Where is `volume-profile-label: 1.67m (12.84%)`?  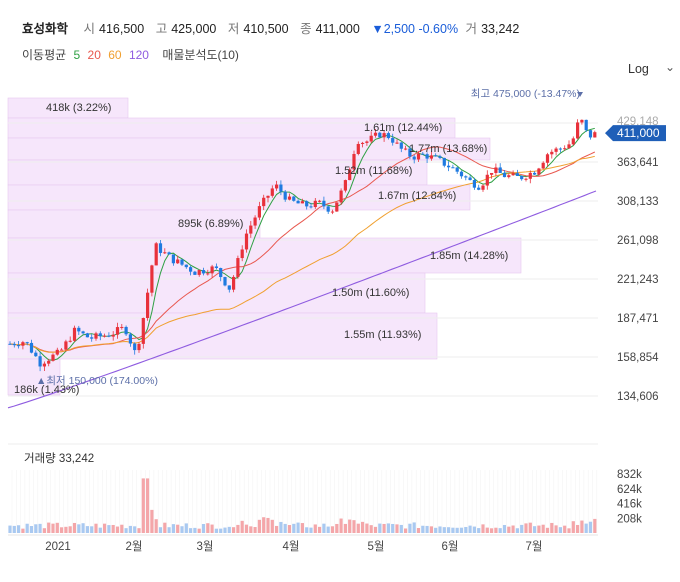 volume-profile-label: 1.67m (12.84%) is located at coordinates (417, 196).